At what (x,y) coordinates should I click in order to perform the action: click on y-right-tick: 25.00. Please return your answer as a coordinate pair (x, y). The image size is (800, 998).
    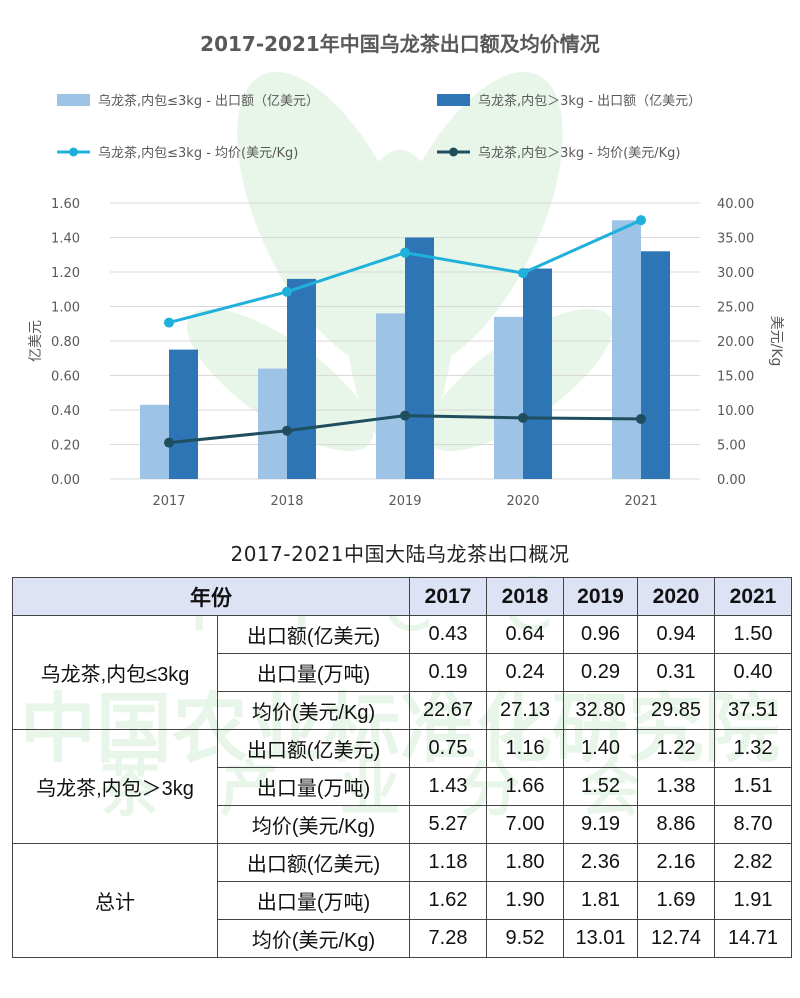
    Looking at the image, I should click on (735, 308).